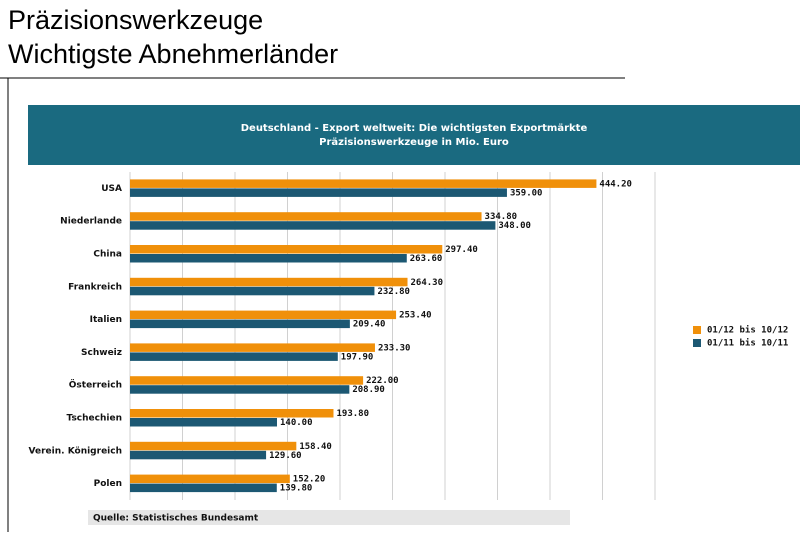 This screenshot has height=536, width=800. I want to click on source-box, so click(329, 517).